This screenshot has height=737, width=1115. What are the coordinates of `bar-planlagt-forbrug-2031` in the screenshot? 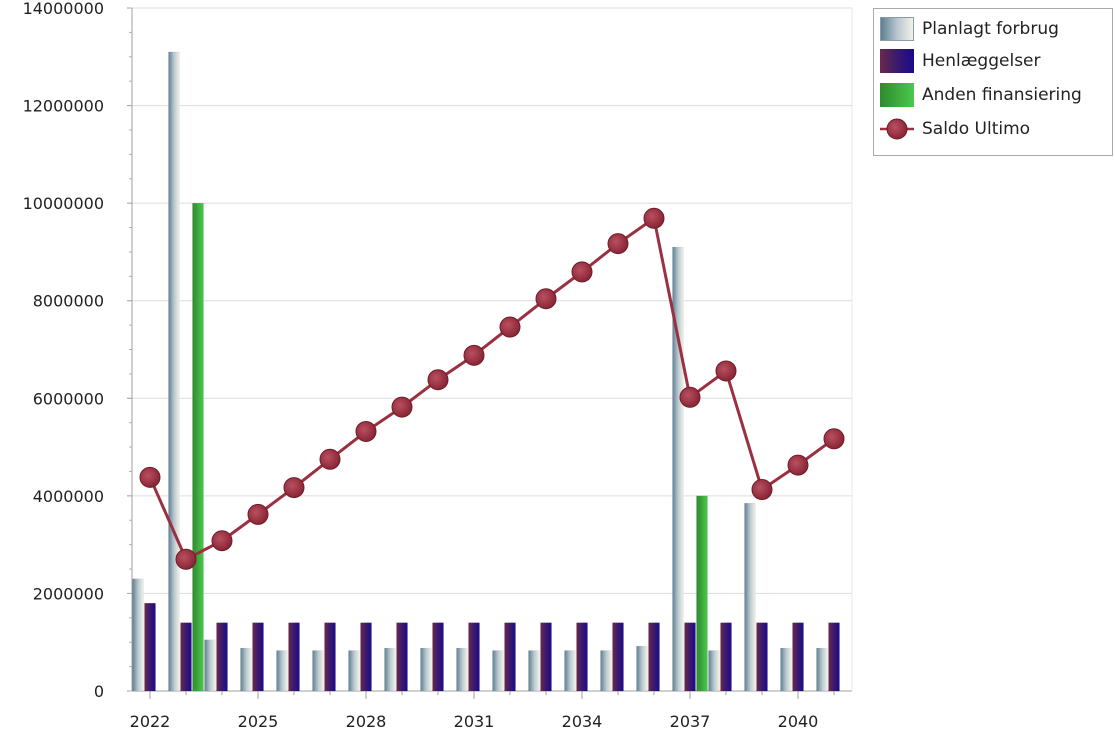 It's located at (462, 669).